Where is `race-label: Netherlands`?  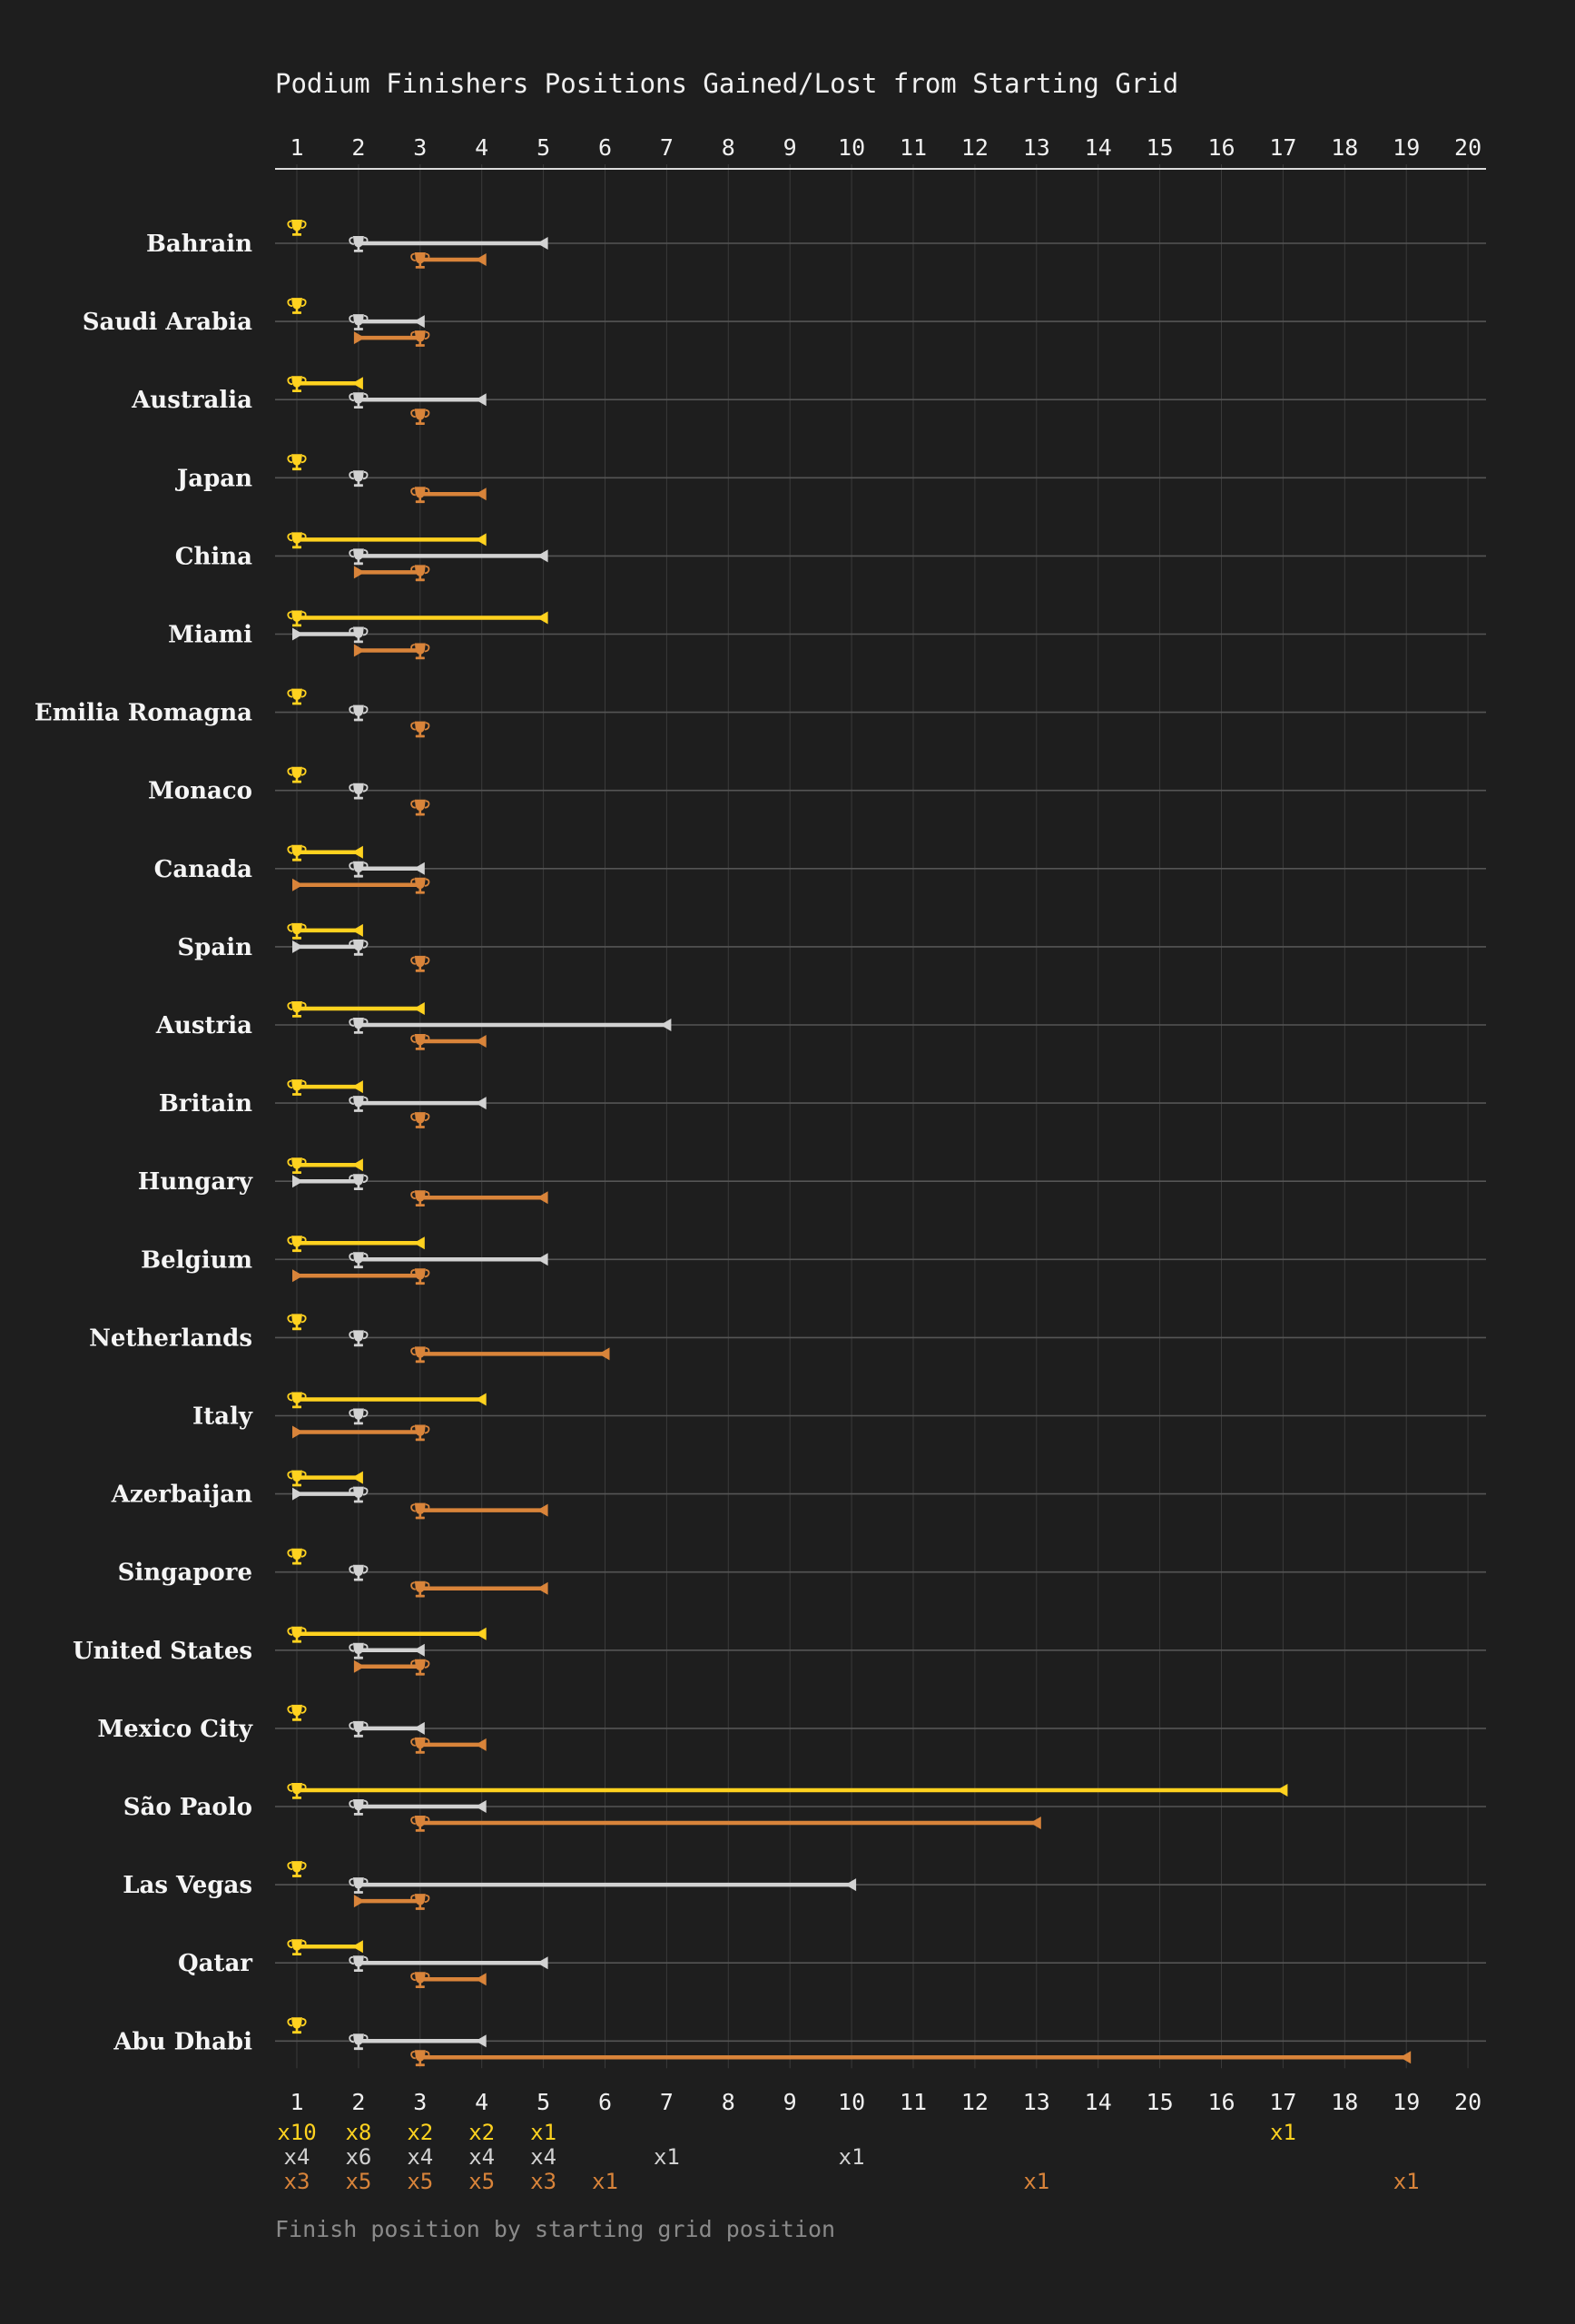 race-label: Netherlands is located at coordinates (171, 1338).